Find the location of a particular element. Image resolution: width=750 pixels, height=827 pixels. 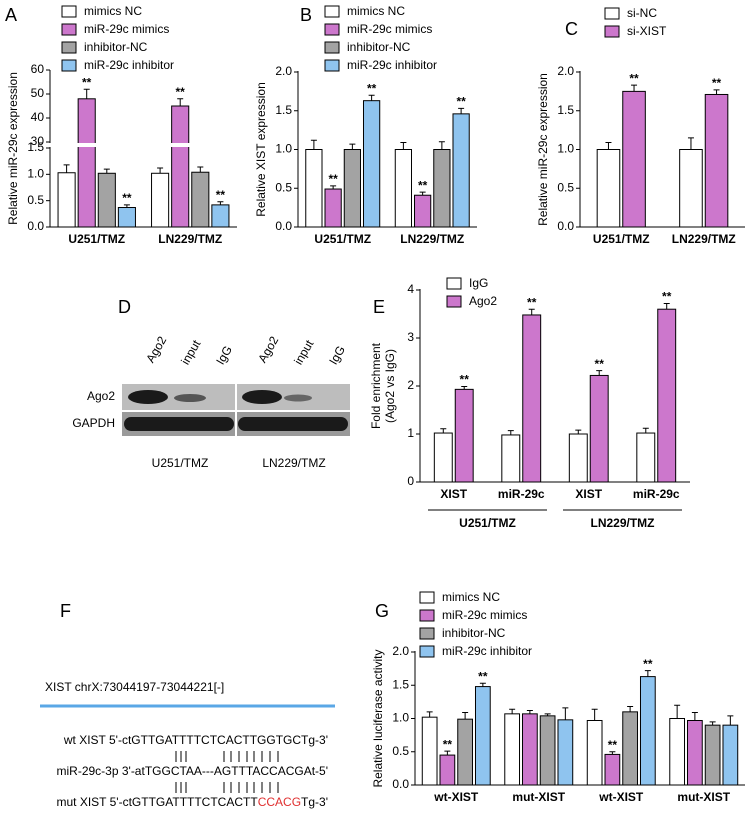

y-tick-label: 50 is located at coordinates (38, 93).